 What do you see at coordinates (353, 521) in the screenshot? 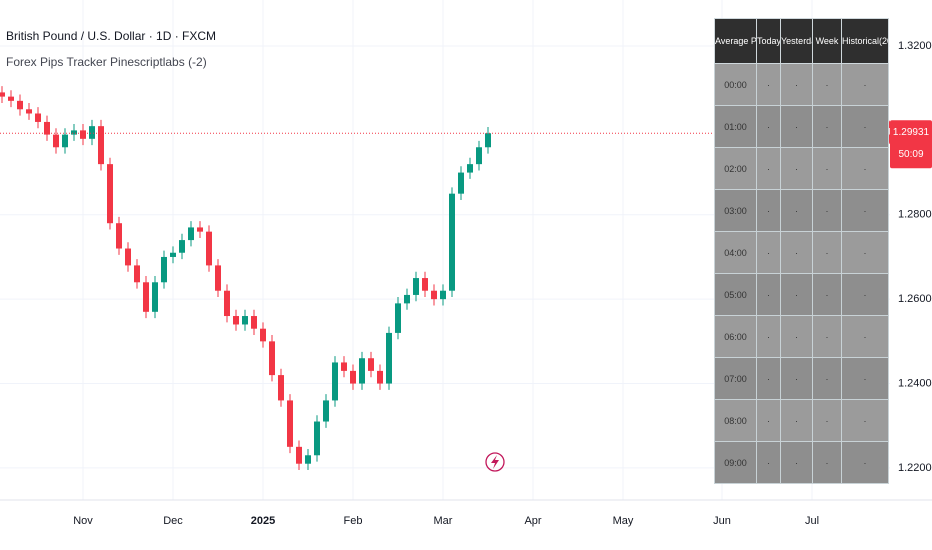
I see `x-tick-label: Feb` at bounding box center [353, 521].